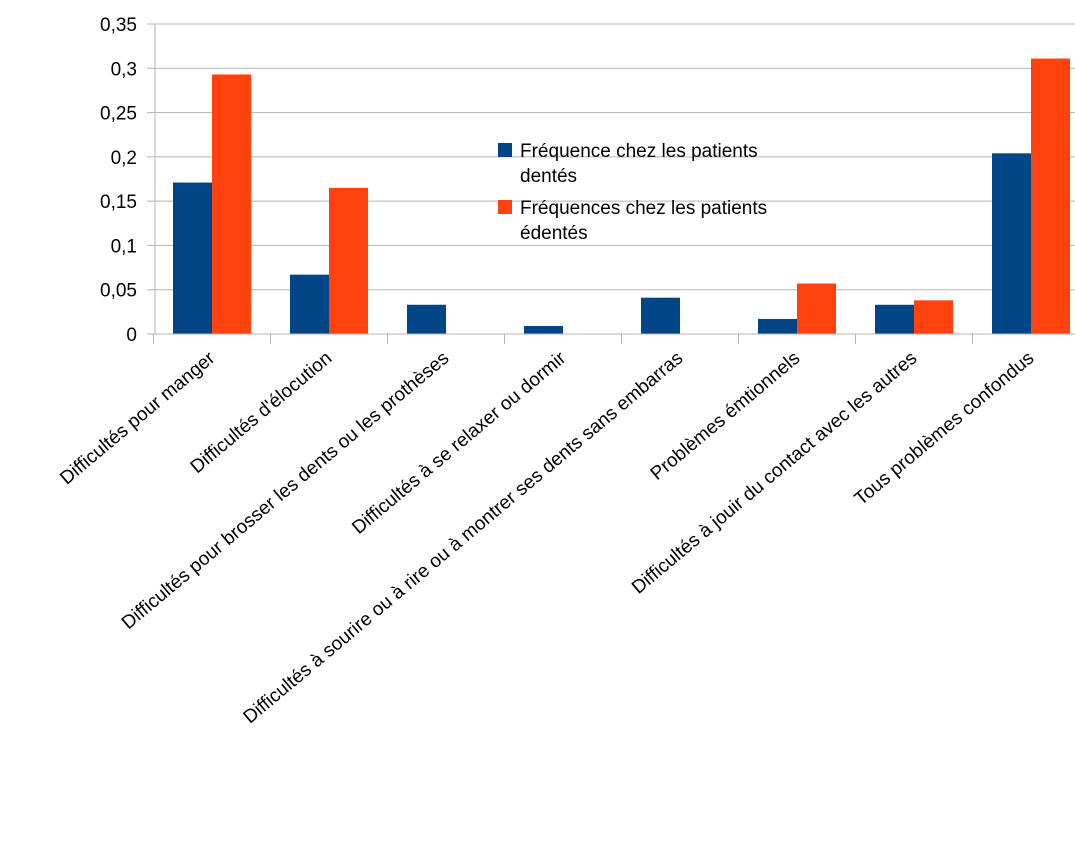 This screenshot has width=1075, height=866. Describe the element at coordinates (124, 246) in the screenshot. I see `y-tick-label: 0,1` at that location.